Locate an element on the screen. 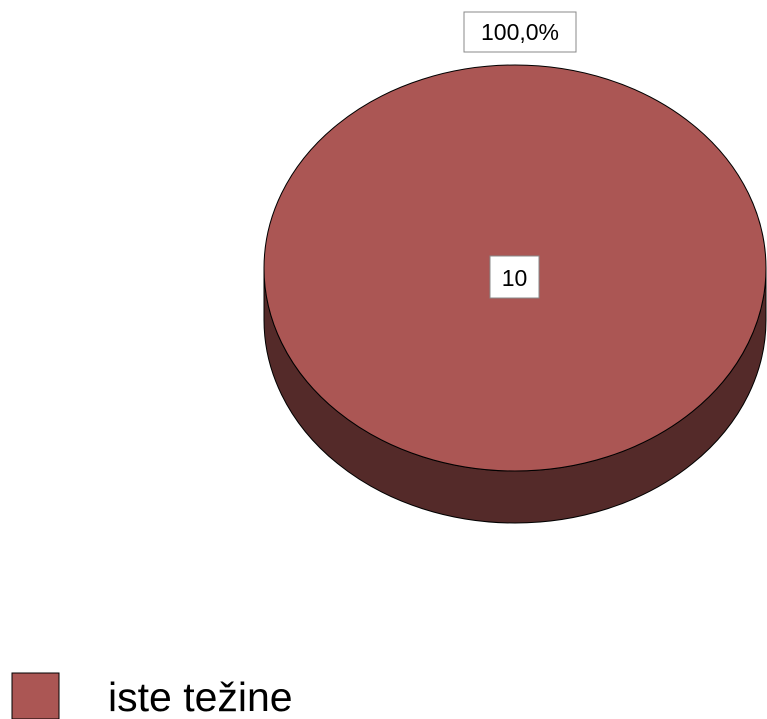  percent-label-background is located at coordinates (520, 32).